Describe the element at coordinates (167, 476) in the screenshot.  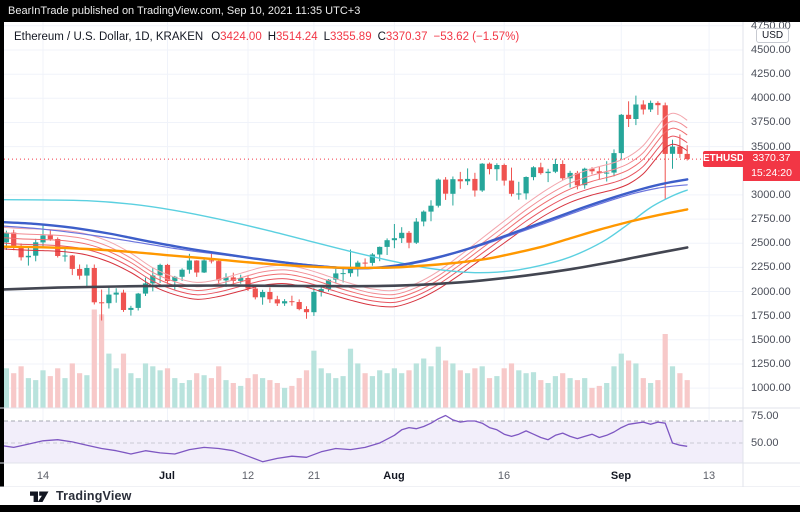
I see `time-tick-label: Jul` at that location.